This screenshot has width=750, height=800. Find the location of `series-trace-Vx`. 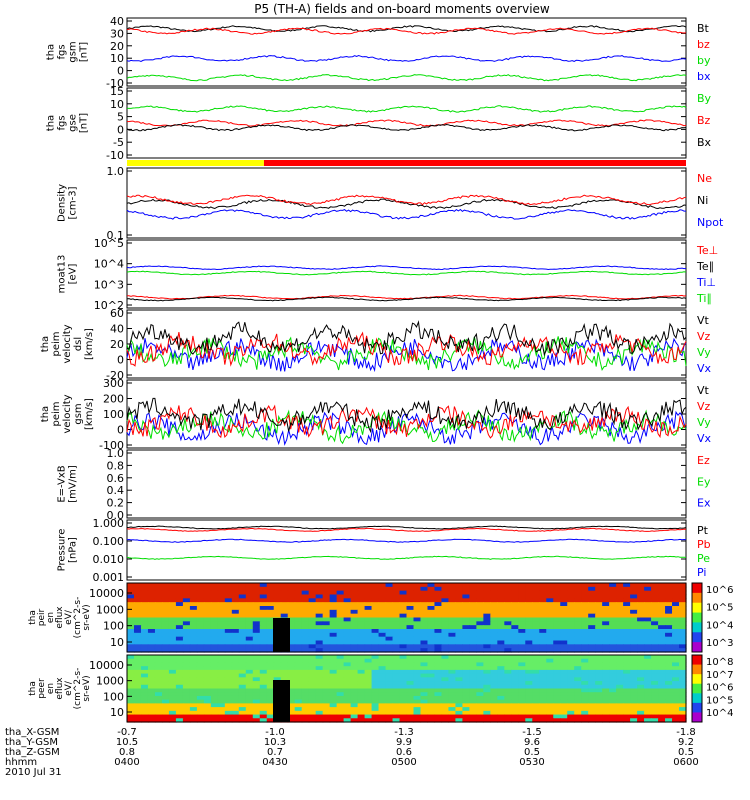

series-trace-Vx is located at coordinates (406, 428).